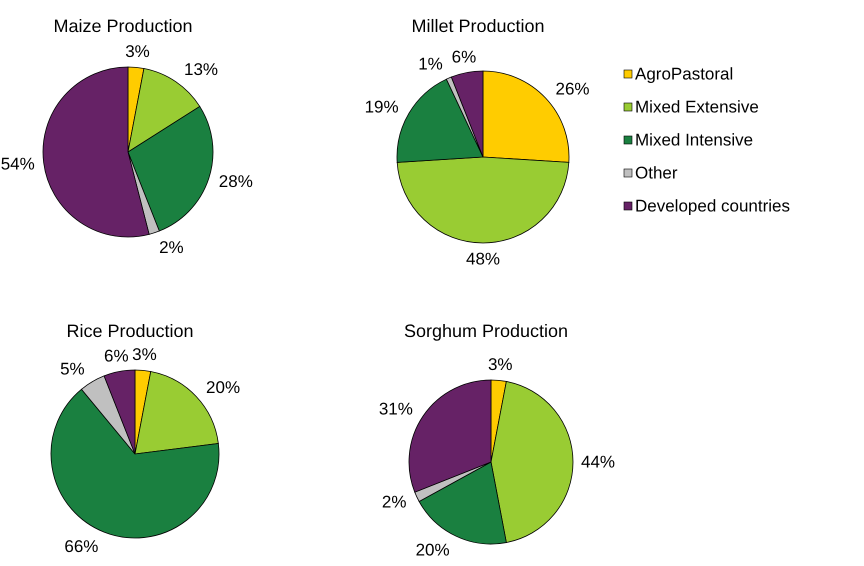  Describe the element at coordinates (395, 408) in the screenshot. I see `data-label: 31%` at that location.